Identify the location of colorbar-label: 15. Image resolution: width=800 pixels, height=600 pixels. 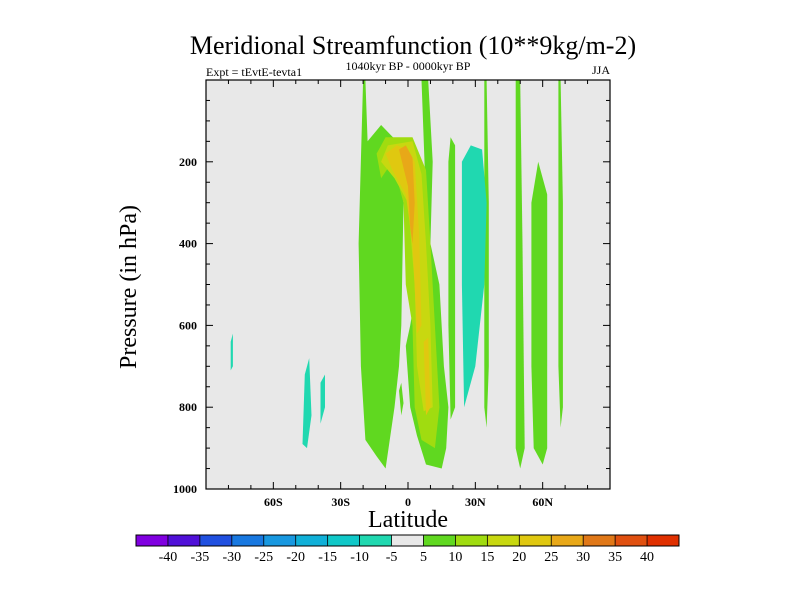
(487, 557).